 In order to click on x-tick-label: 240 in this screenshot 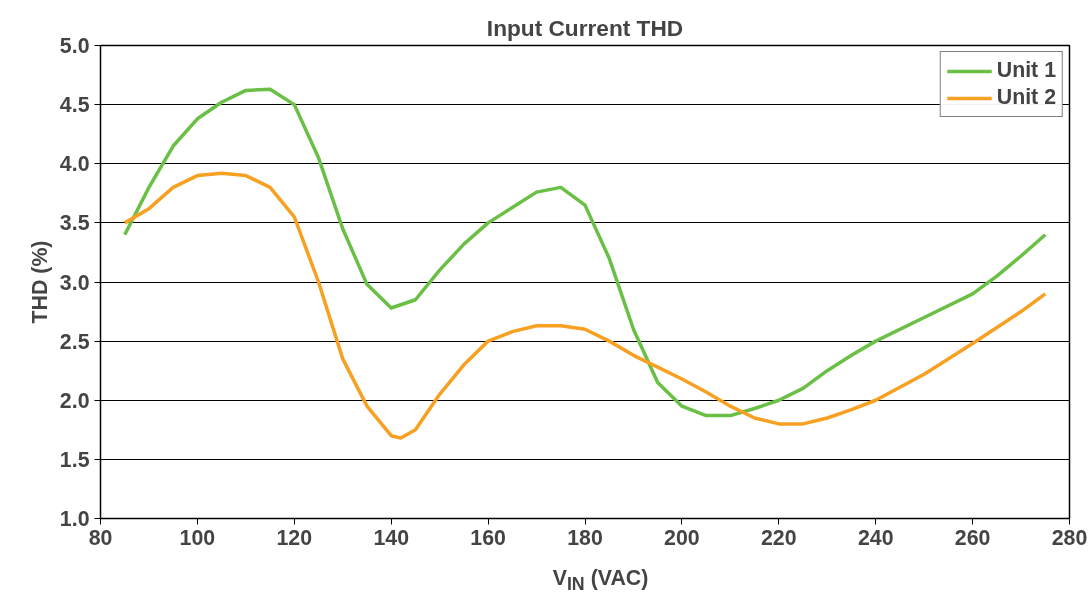, I will do `click(875, 537)`.